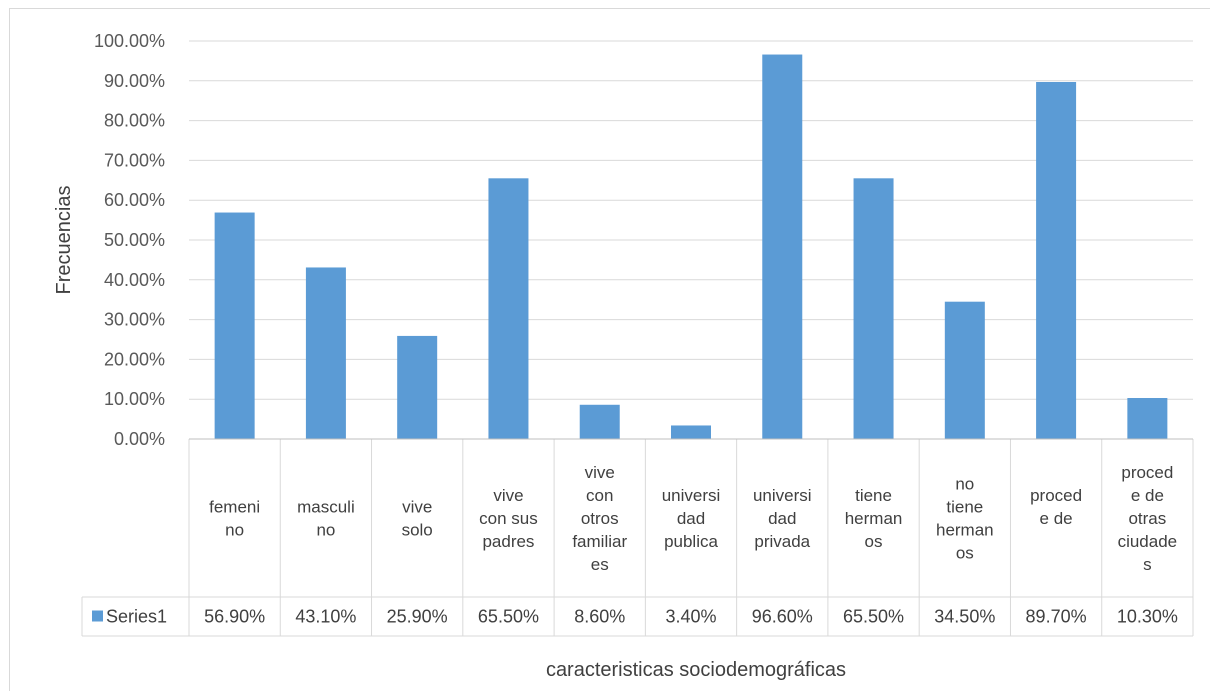 This screenshot has height=694, width=1214. Describe the element at coordinates (134, 160) in the screenshot. I see `y-tick-label: 70.00%` at that location.